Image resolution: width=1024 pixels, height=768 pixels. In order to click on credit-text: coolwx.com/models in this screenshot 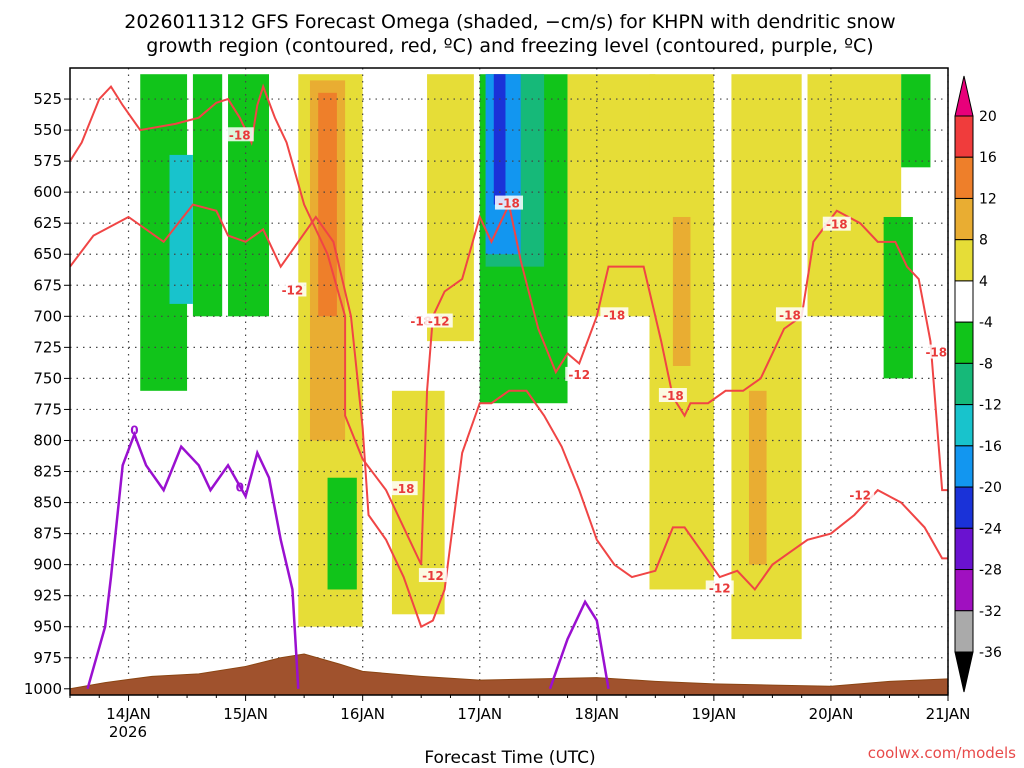, I will do `click(942, 753)`.